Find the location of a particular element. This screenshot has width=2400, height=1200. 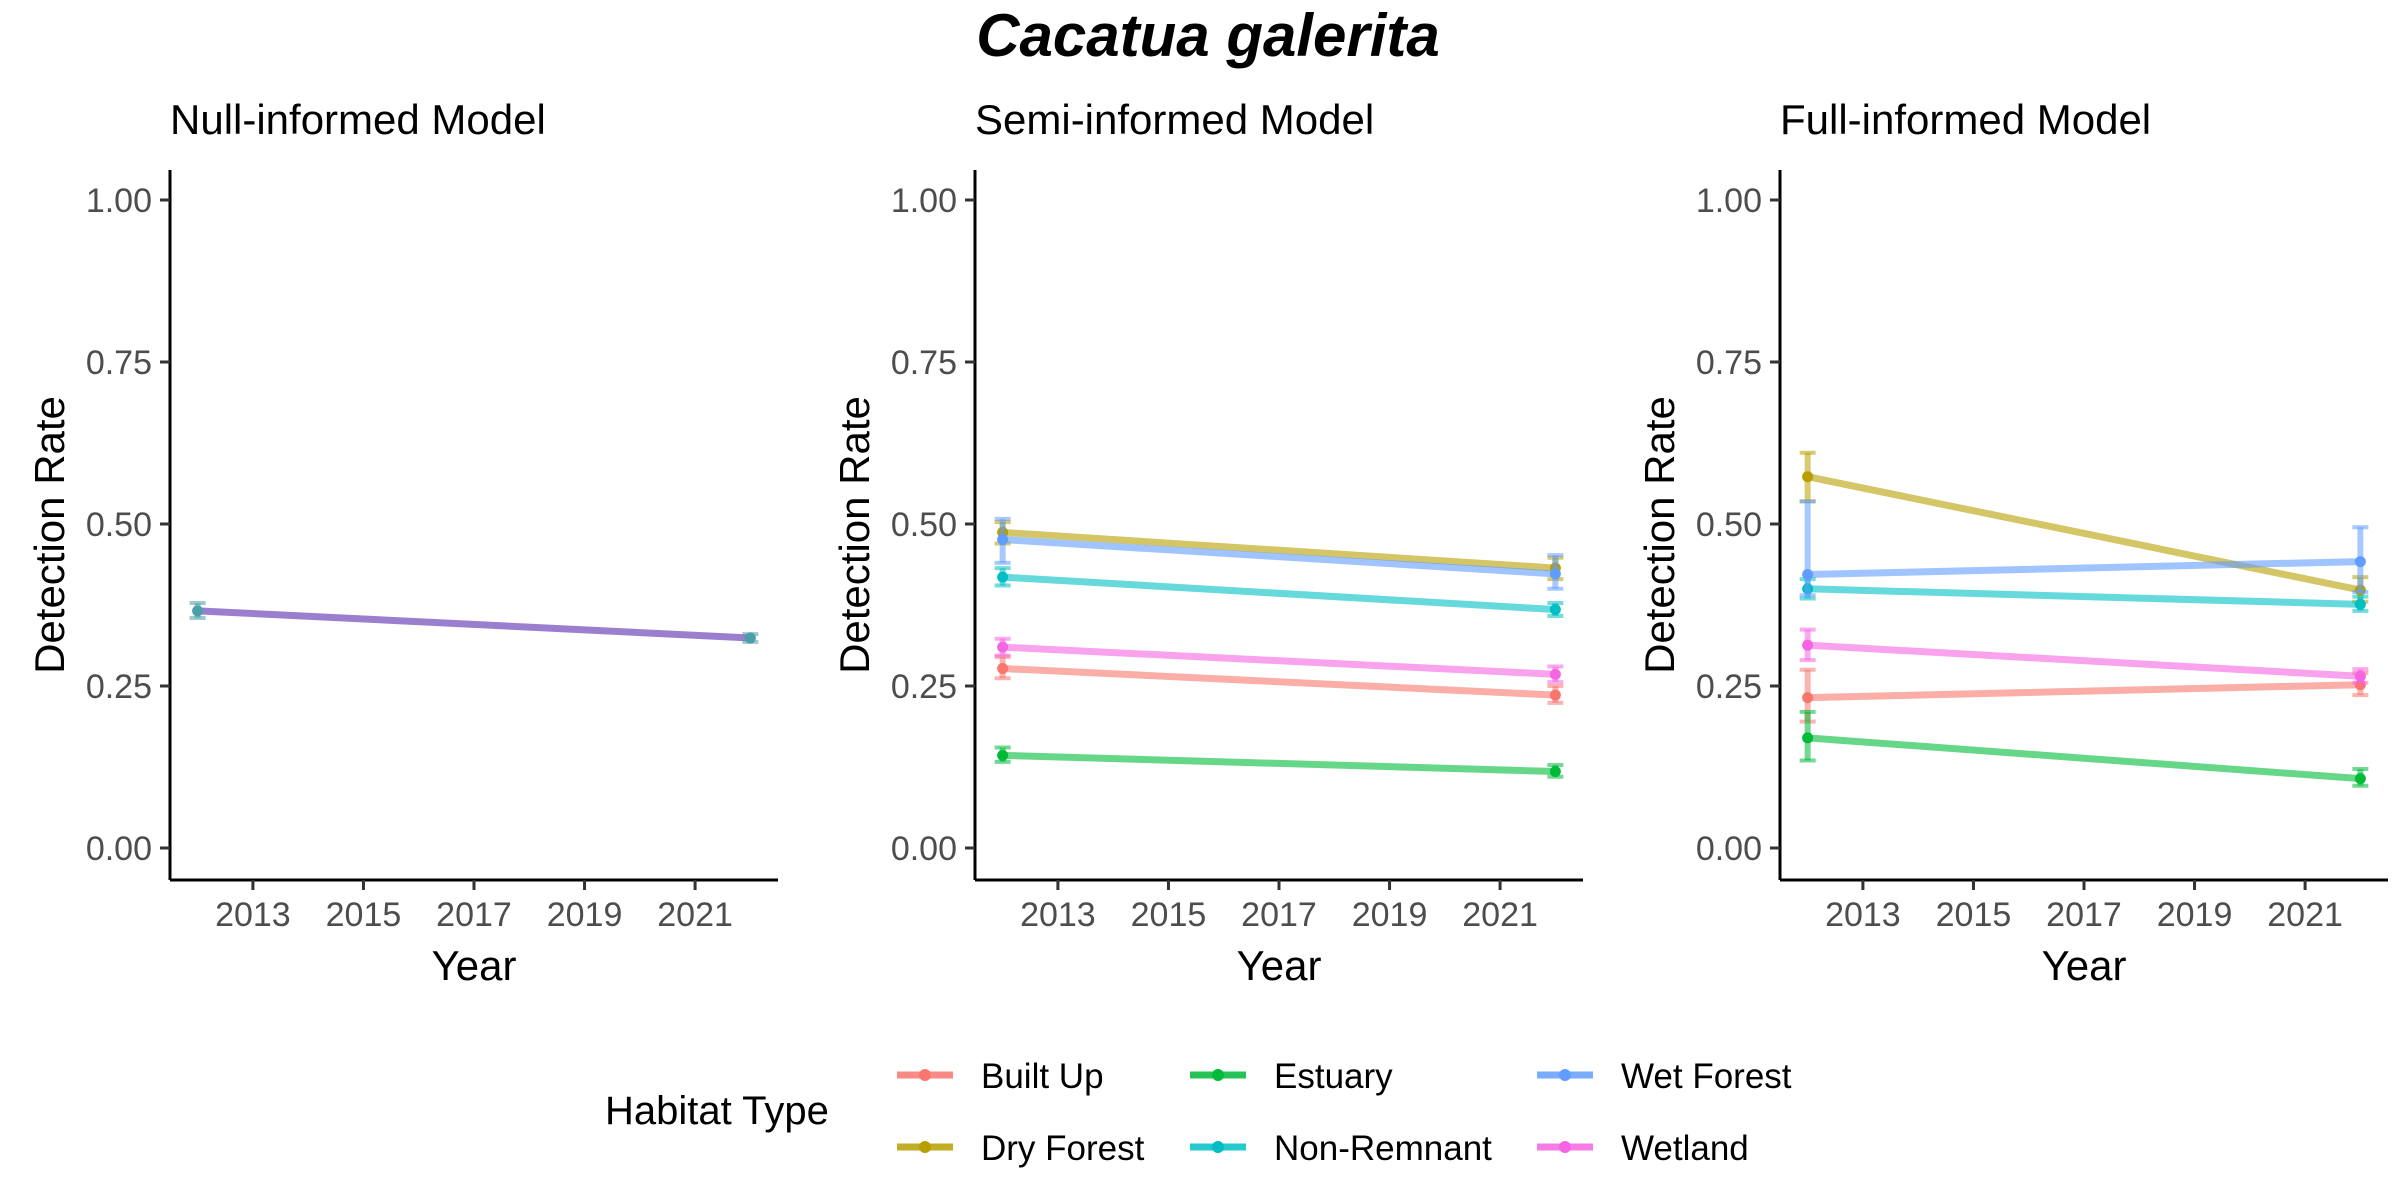

series-line is located at coordinates (474, 624).